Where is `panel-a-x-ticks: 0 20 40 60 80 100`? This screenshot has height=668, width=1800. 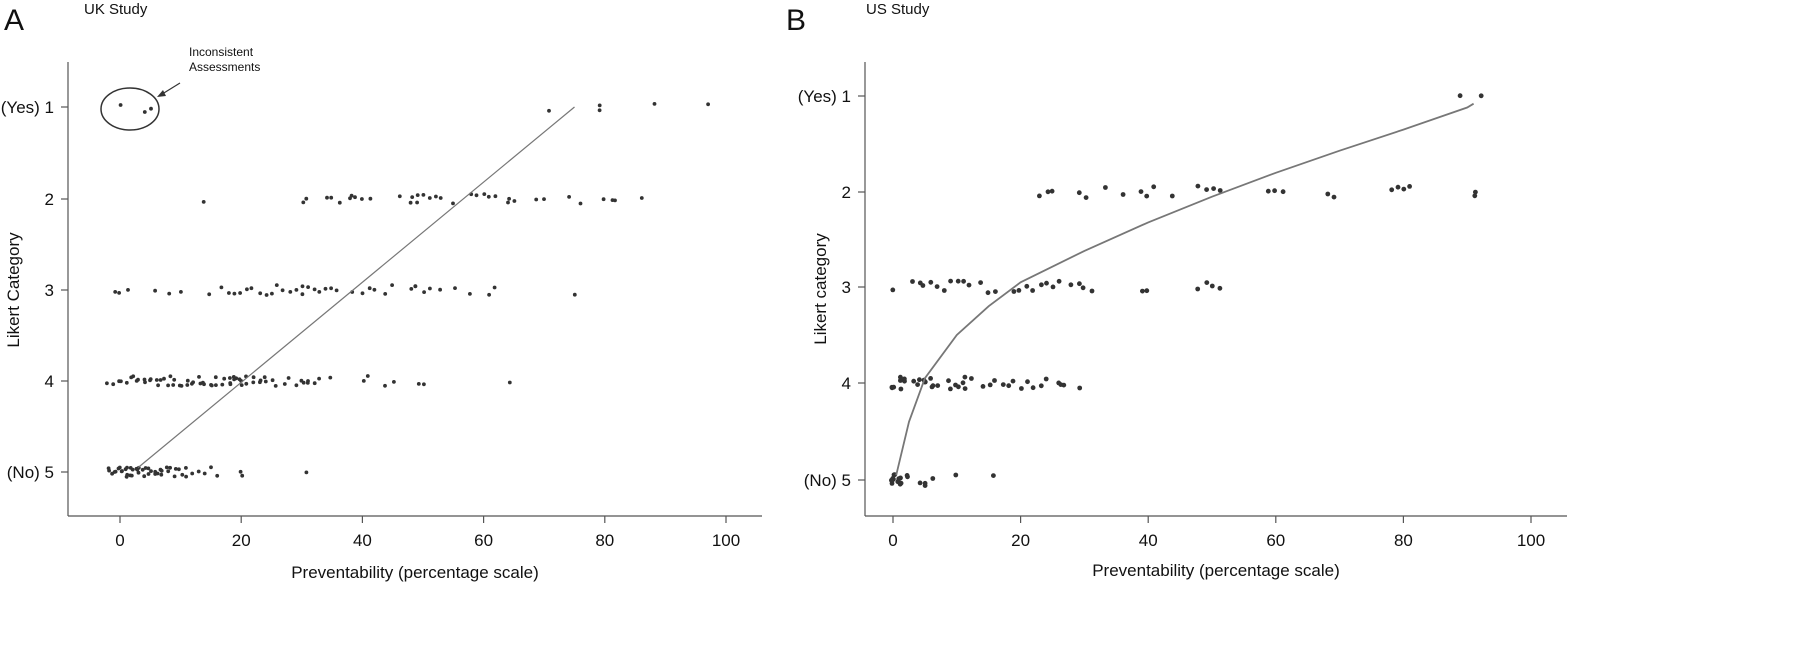
panel-a-x-ticks: 0 20 40 60 80 100 is located at coordinates (427, 533).